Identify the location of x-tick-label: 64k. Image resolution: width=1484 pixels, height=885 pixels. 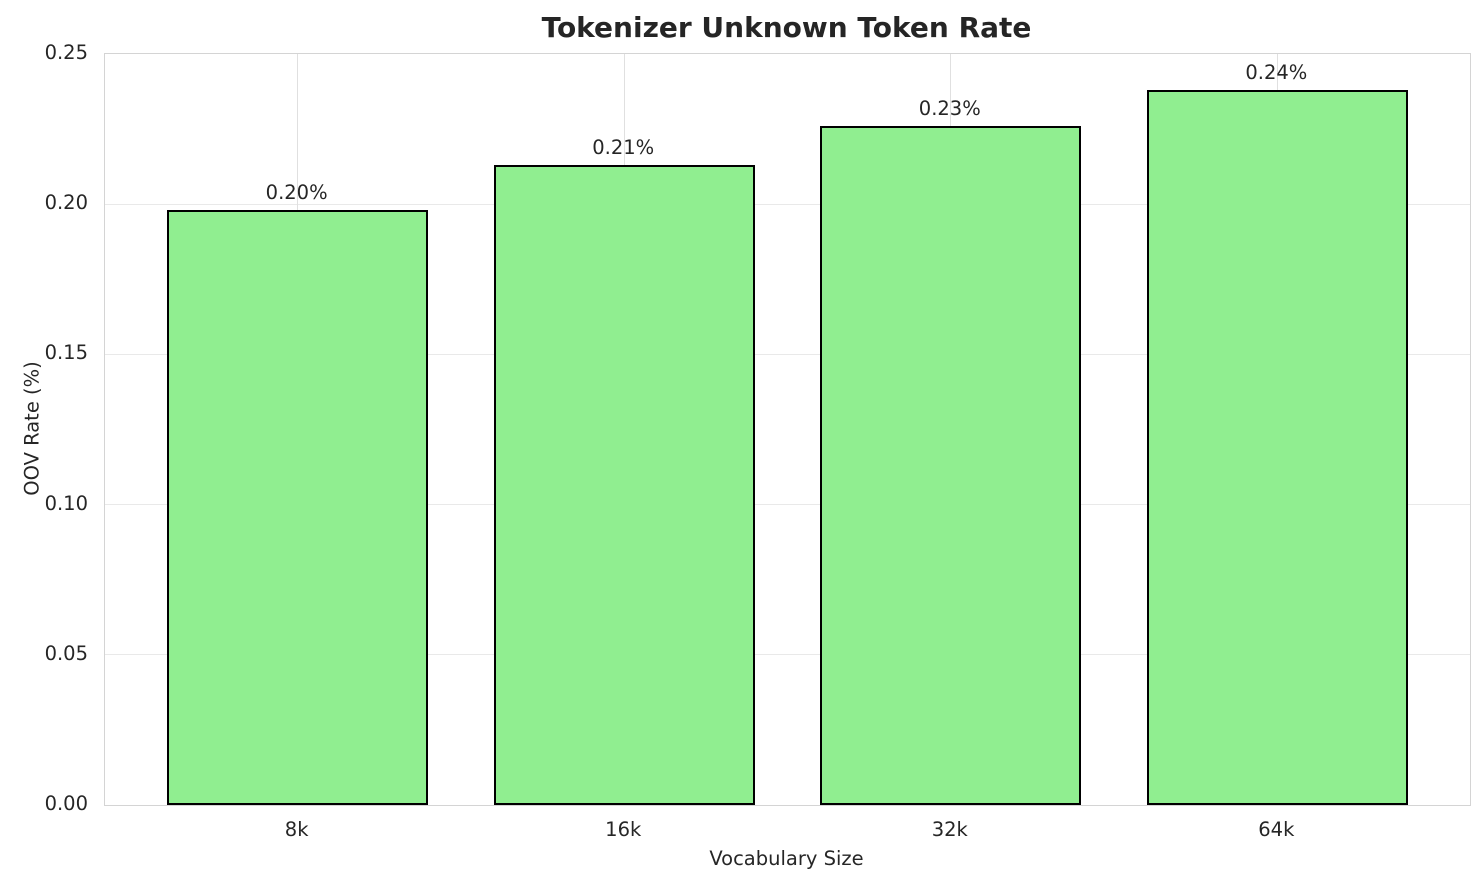
(1276, 829).